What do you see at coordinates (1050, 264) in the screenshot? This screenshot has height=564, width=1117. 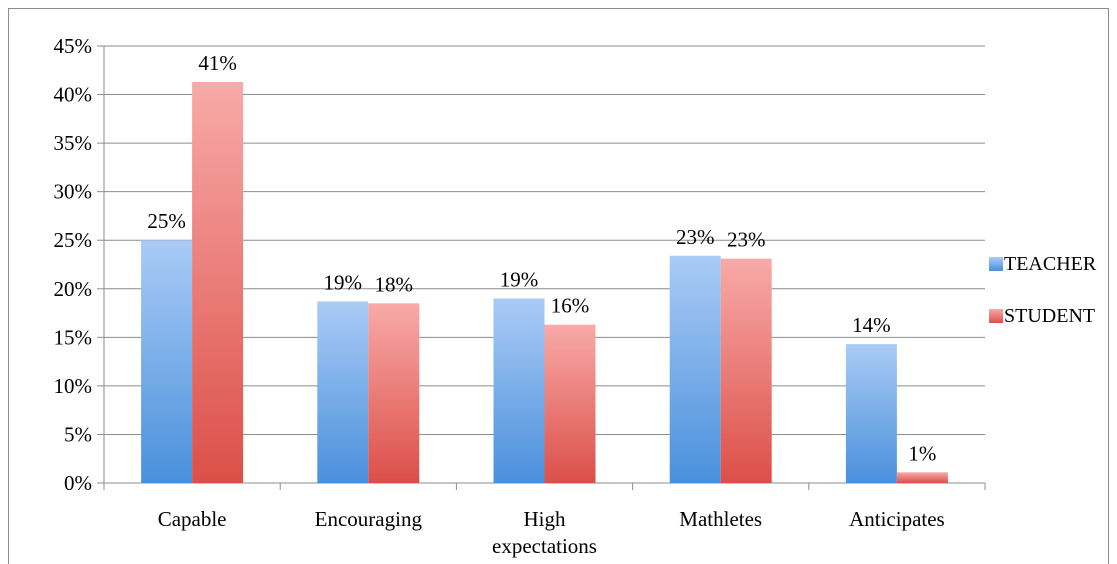 I see `legend-label: TEACHER` at bounding box center [1050, 264].